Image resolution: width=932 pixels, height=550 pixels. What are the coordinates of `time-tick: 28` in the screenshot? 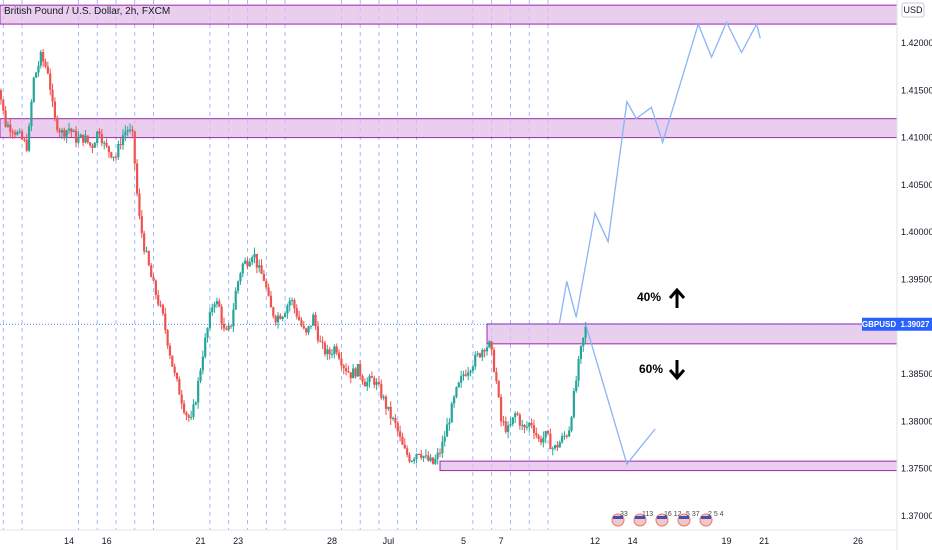 It's located at (332, 541).